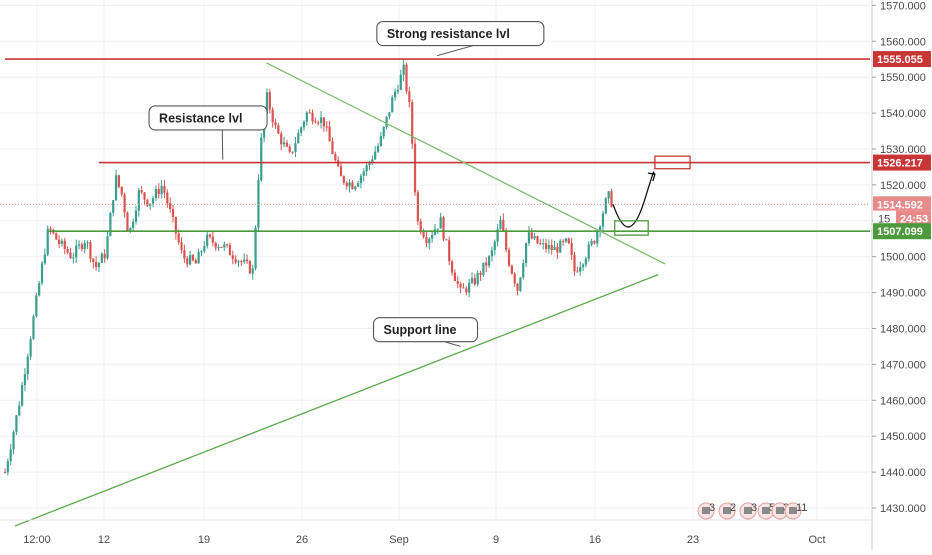 The height and width of the screenshot is (555, 932). I want to click on price-tag-label: 1555.055, so click(900, 60).